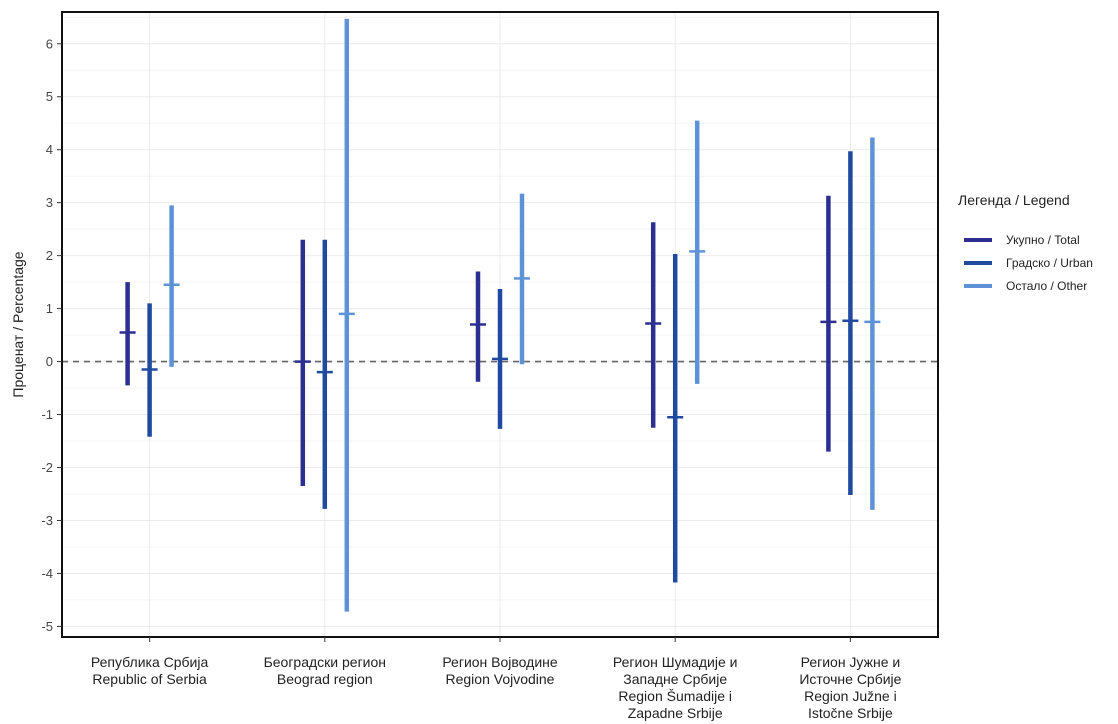  Describe the element at coordinates (49, 149) in the screenshot. I see `y-tick-label: 4` at that location.